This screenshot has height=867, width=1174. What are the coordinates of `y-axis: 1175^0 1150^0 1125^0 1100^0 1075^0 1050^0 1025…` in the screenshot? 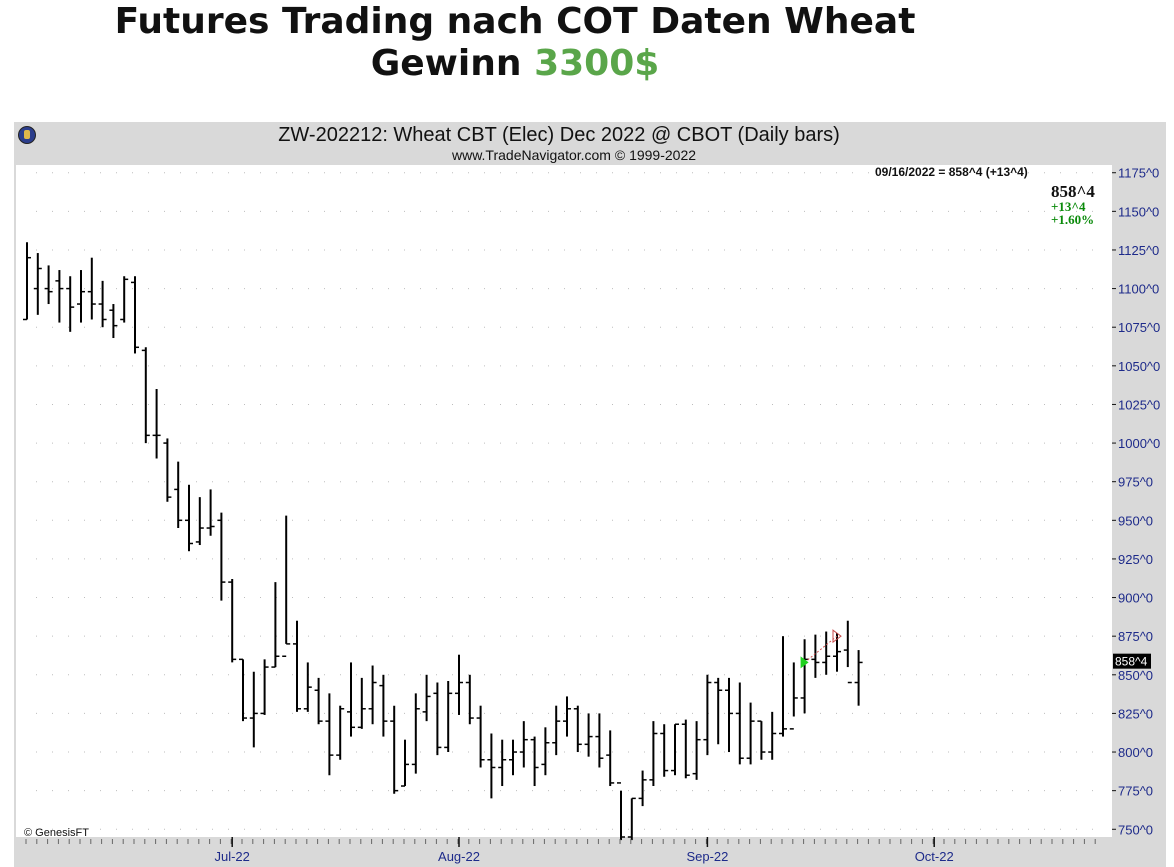 It's located at (1136, 501).